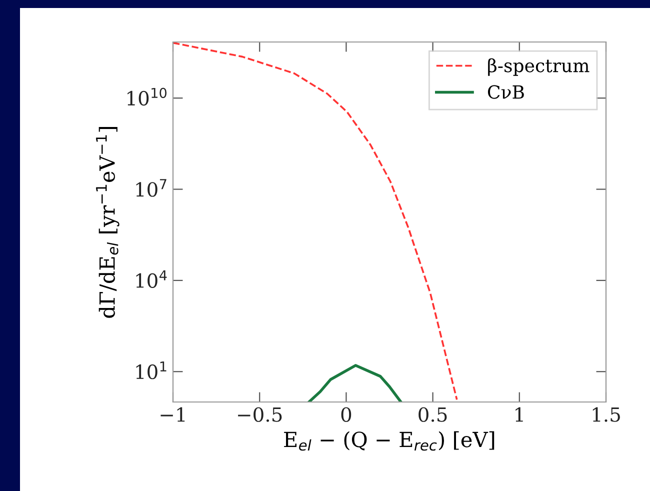 This screenshot has height=491, width=650. I want to click on legend-label: CνB, so click(506, 92).